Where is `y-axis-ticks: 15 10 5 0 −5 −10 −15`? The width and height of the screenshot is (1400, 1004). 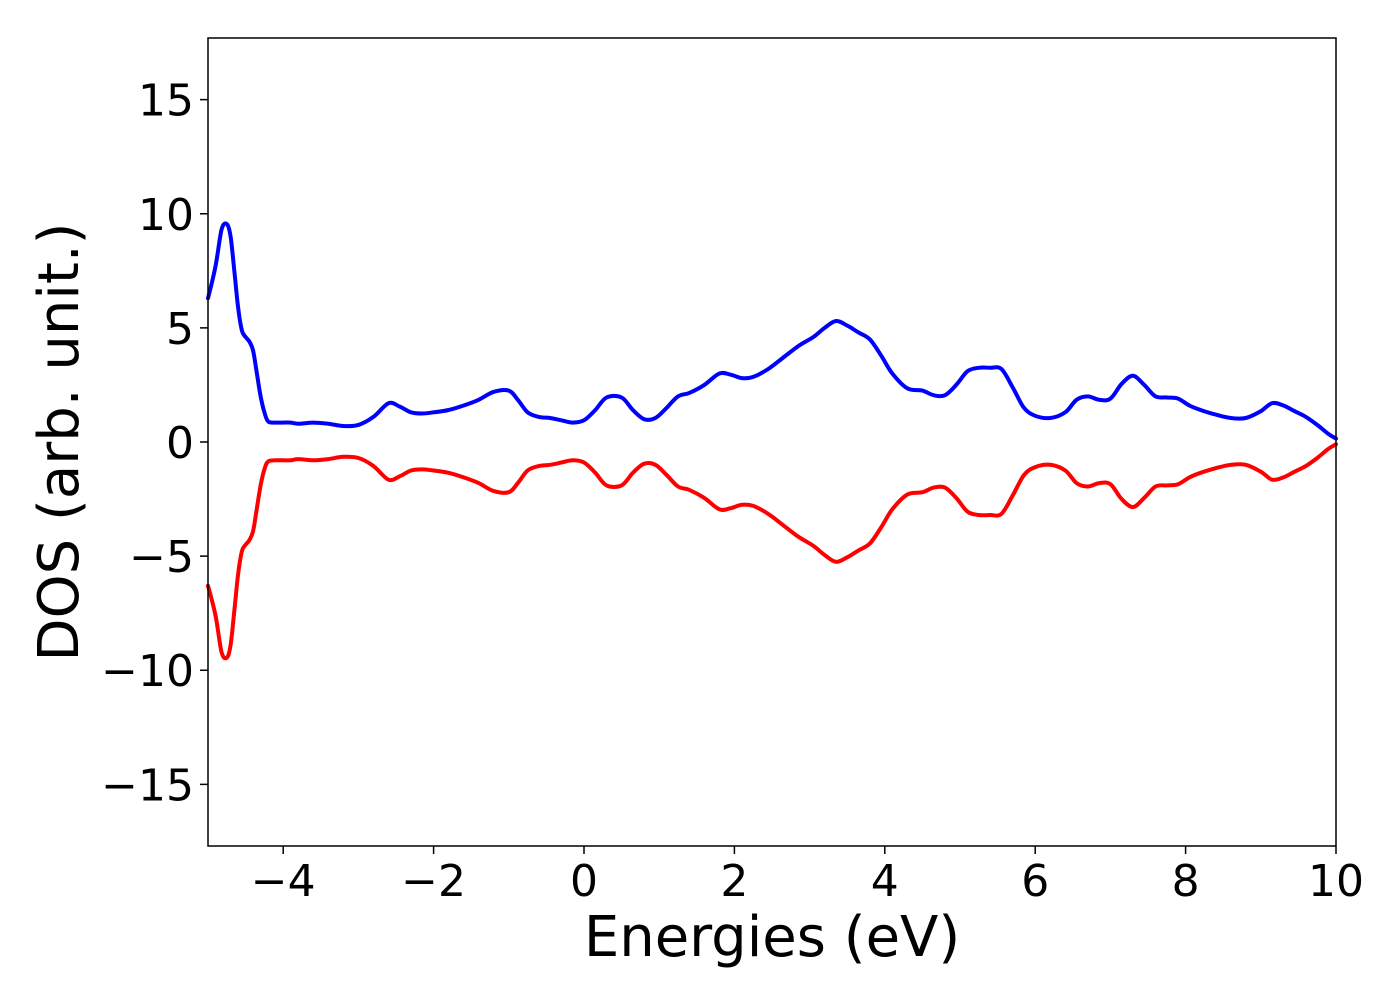 y-axis-ticks: 15 10 5 0 −5 −10 −15 is located at coordinates (154, 443).